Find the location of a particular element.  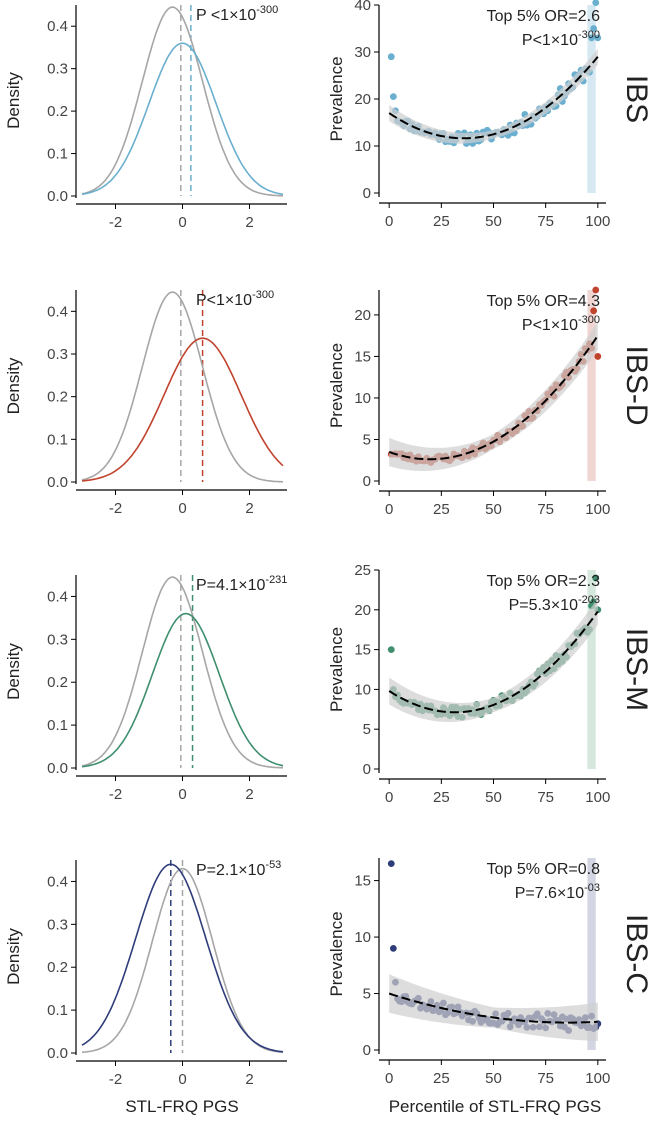

density-panel-ibs-c: 0.0 0.1 0.2 0.3 0.4 -2 0 2 Density P=2.1×10-53 is located at coordinates (145, 973).